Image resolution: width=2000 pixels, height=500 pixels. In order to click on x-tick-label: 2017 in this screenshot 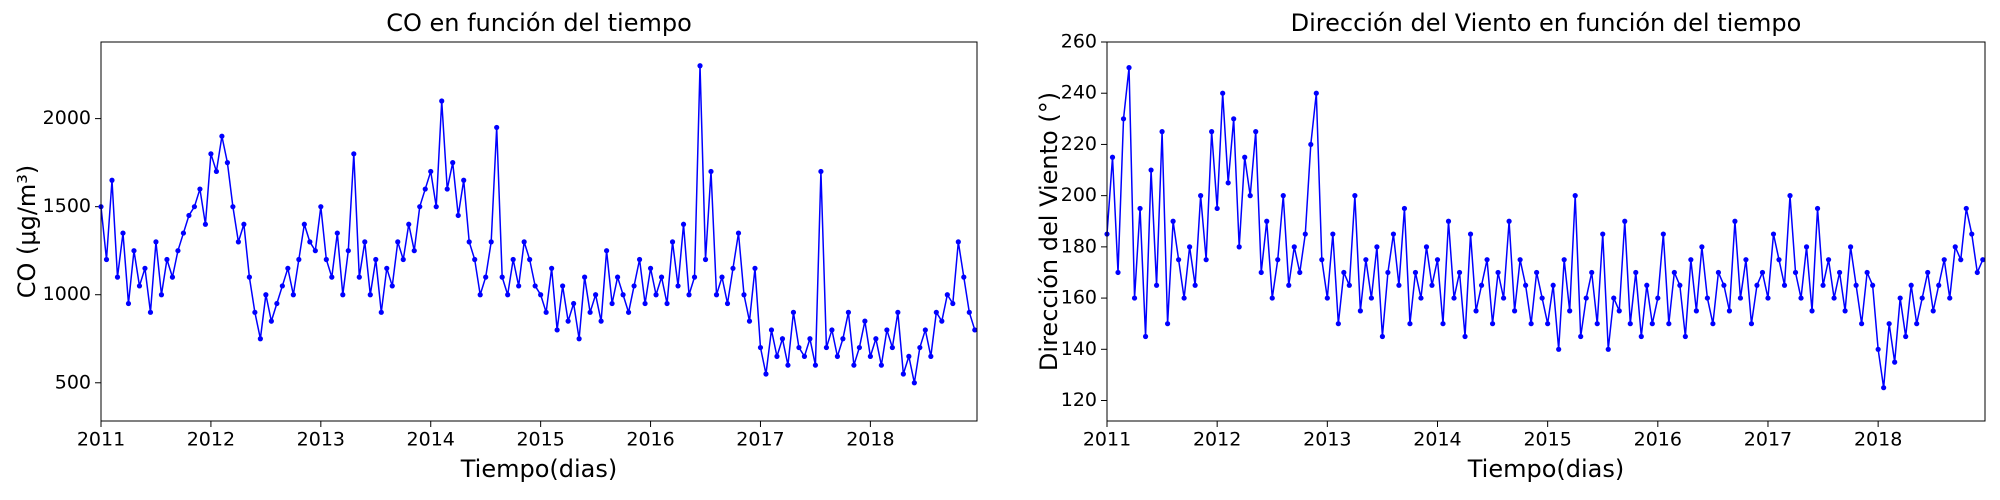, I will do `click(1768, 440)`.